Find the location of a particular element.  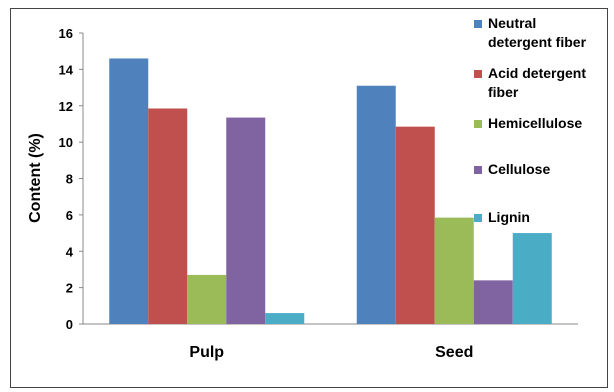

bar-pulp-neutral-detergent-fiber is located at coordinates (129, 191).